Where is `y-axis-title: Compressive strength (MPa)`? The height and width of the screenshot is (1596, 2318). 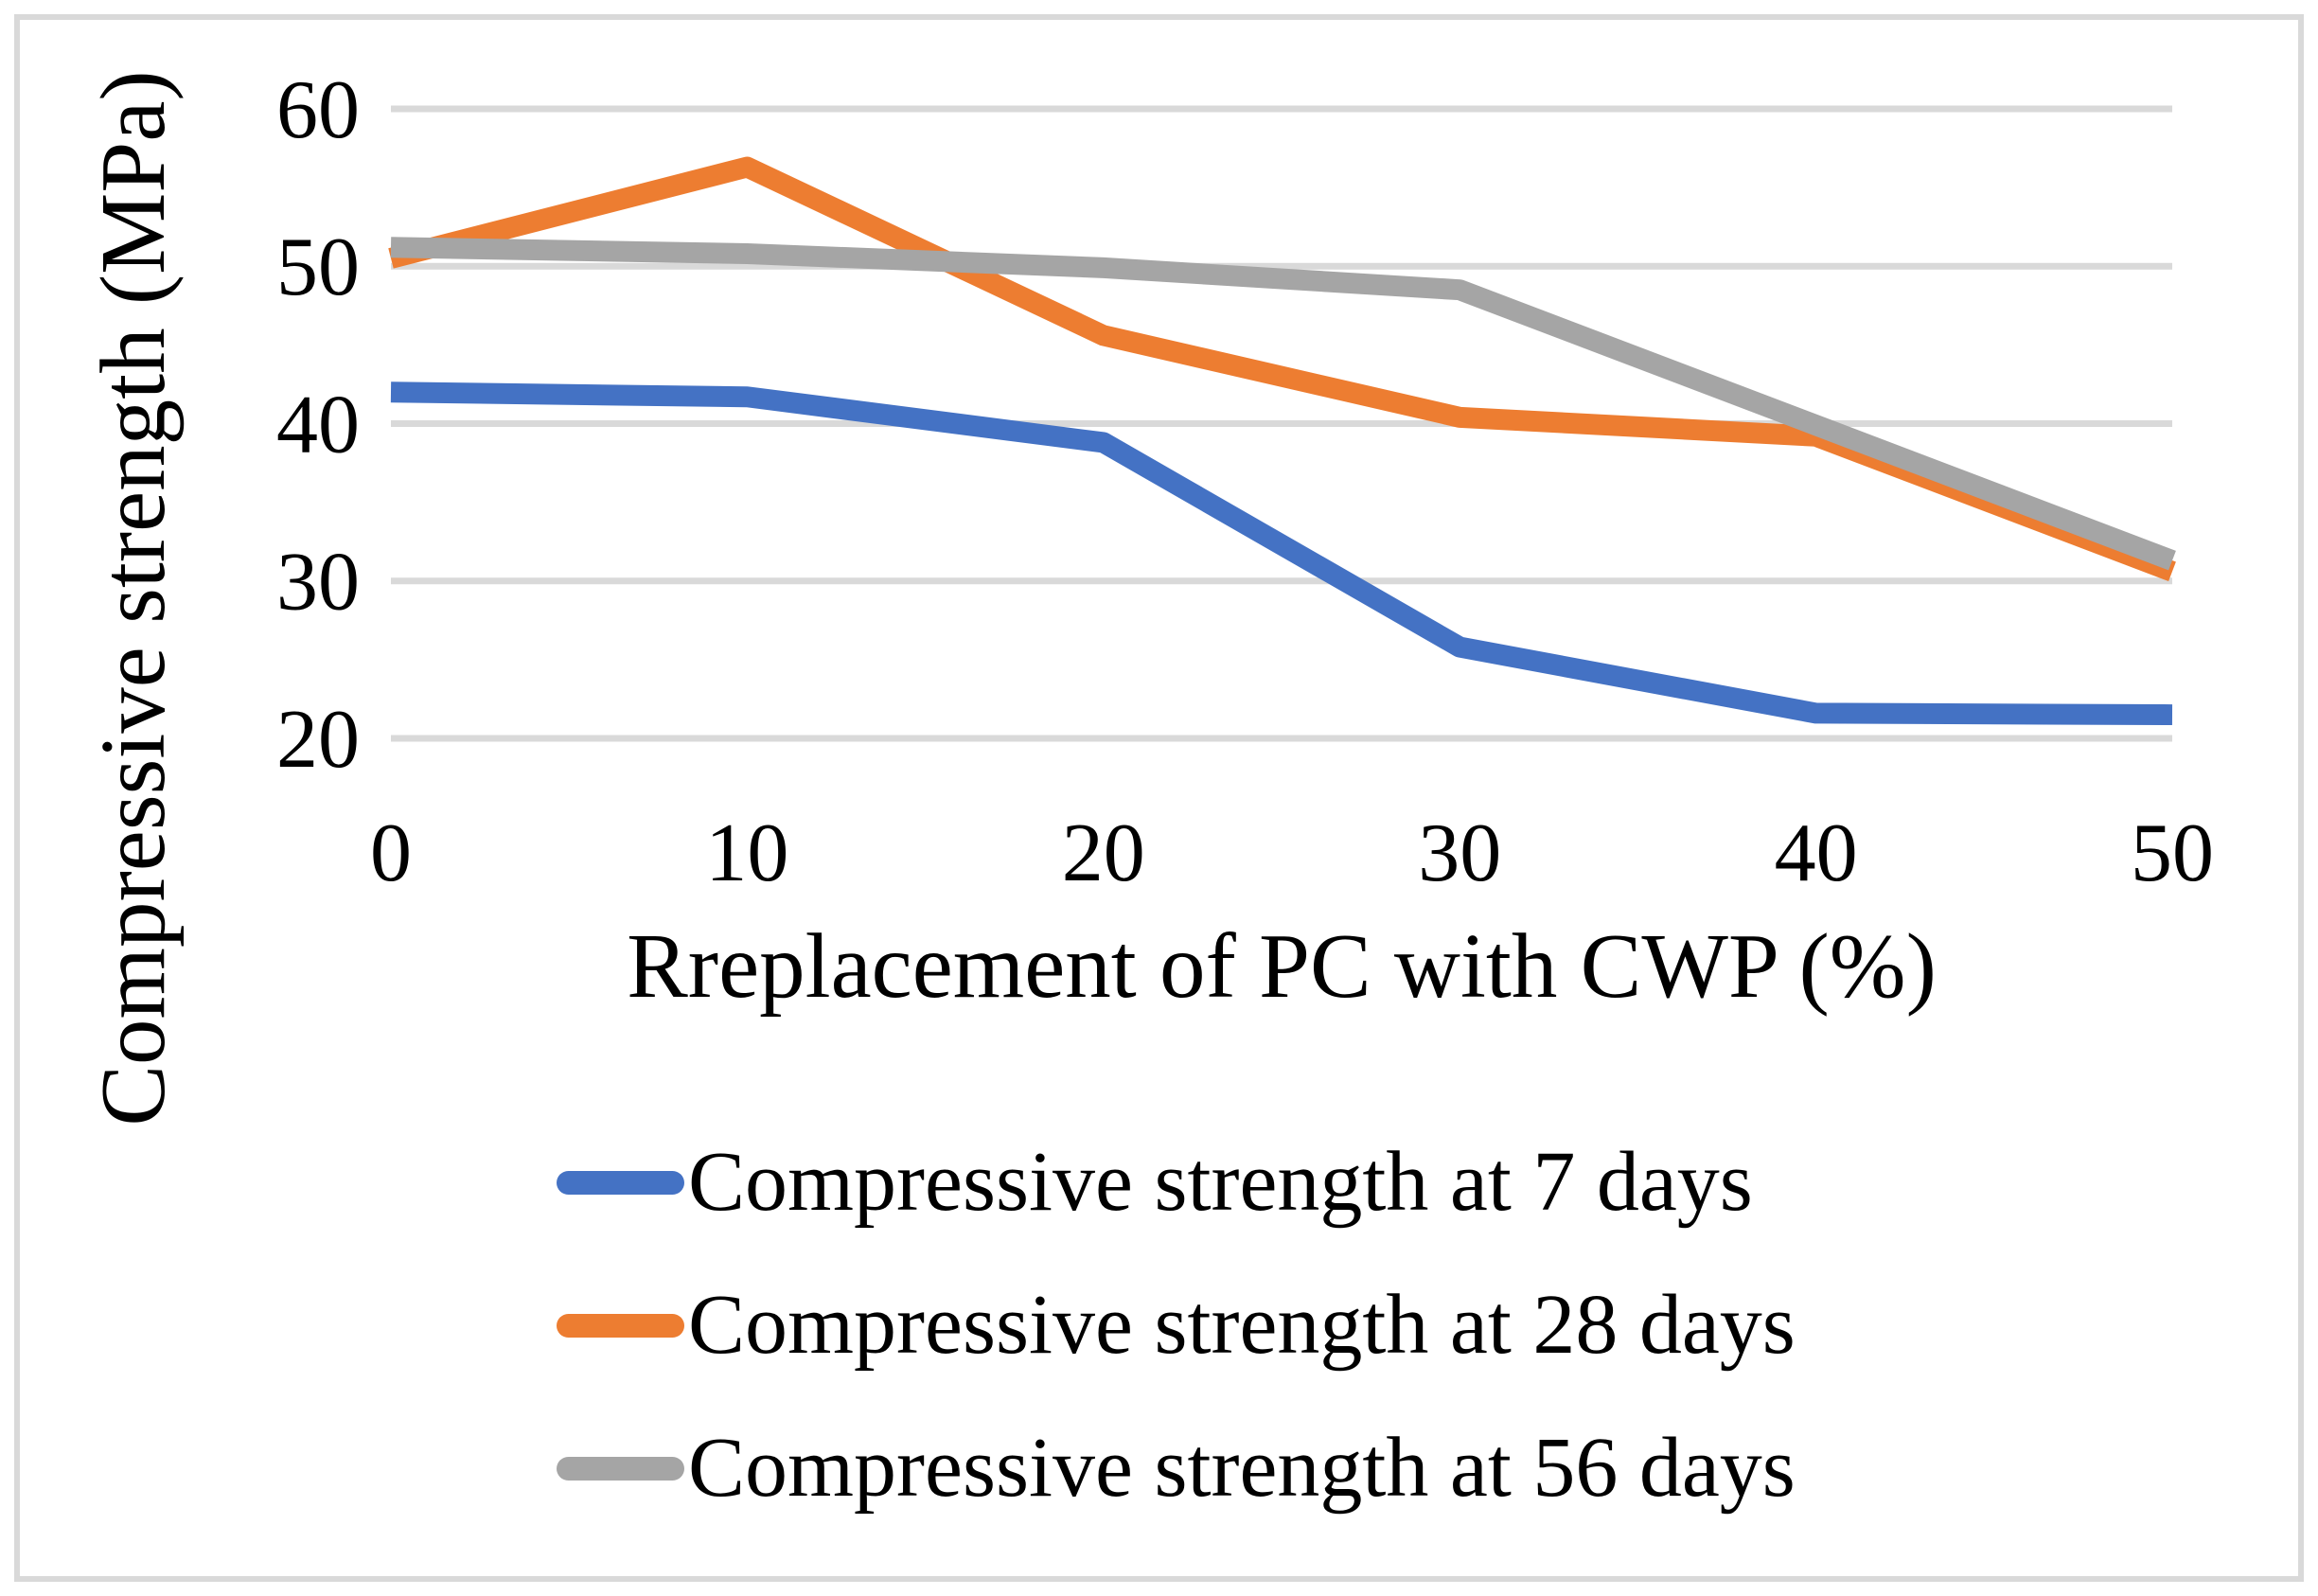
y-axis-title: Compressive strength (MPa) is located at coordinates (133, 598).